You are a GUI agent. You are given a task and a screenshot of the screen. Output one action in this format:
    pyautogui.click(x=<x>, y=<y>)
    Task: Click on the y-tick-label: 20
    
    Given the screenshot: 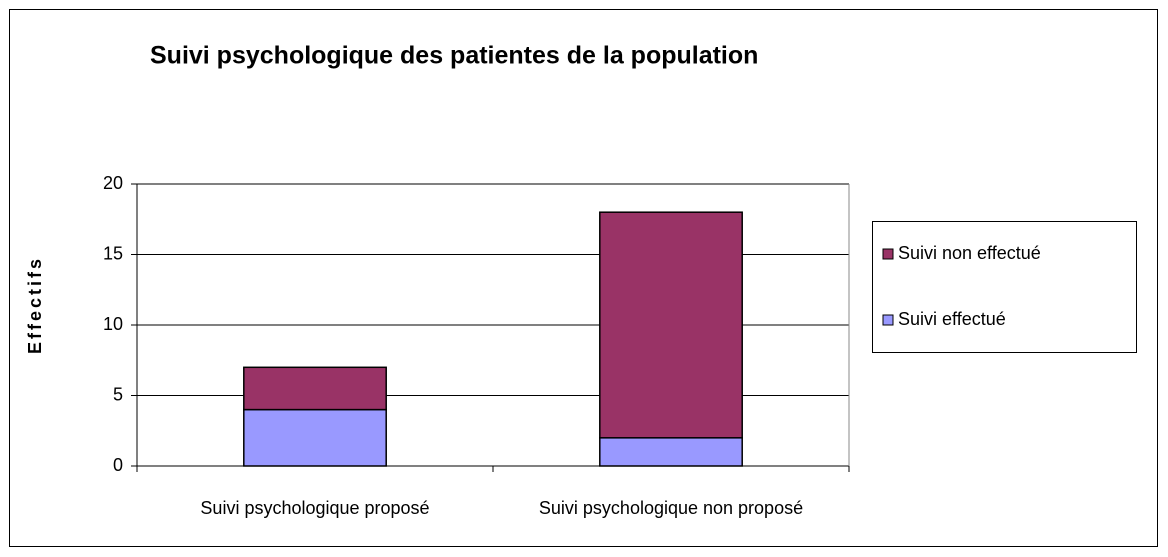 What is the action you would take?
    pyautogui.click(x=113, y=183)
    